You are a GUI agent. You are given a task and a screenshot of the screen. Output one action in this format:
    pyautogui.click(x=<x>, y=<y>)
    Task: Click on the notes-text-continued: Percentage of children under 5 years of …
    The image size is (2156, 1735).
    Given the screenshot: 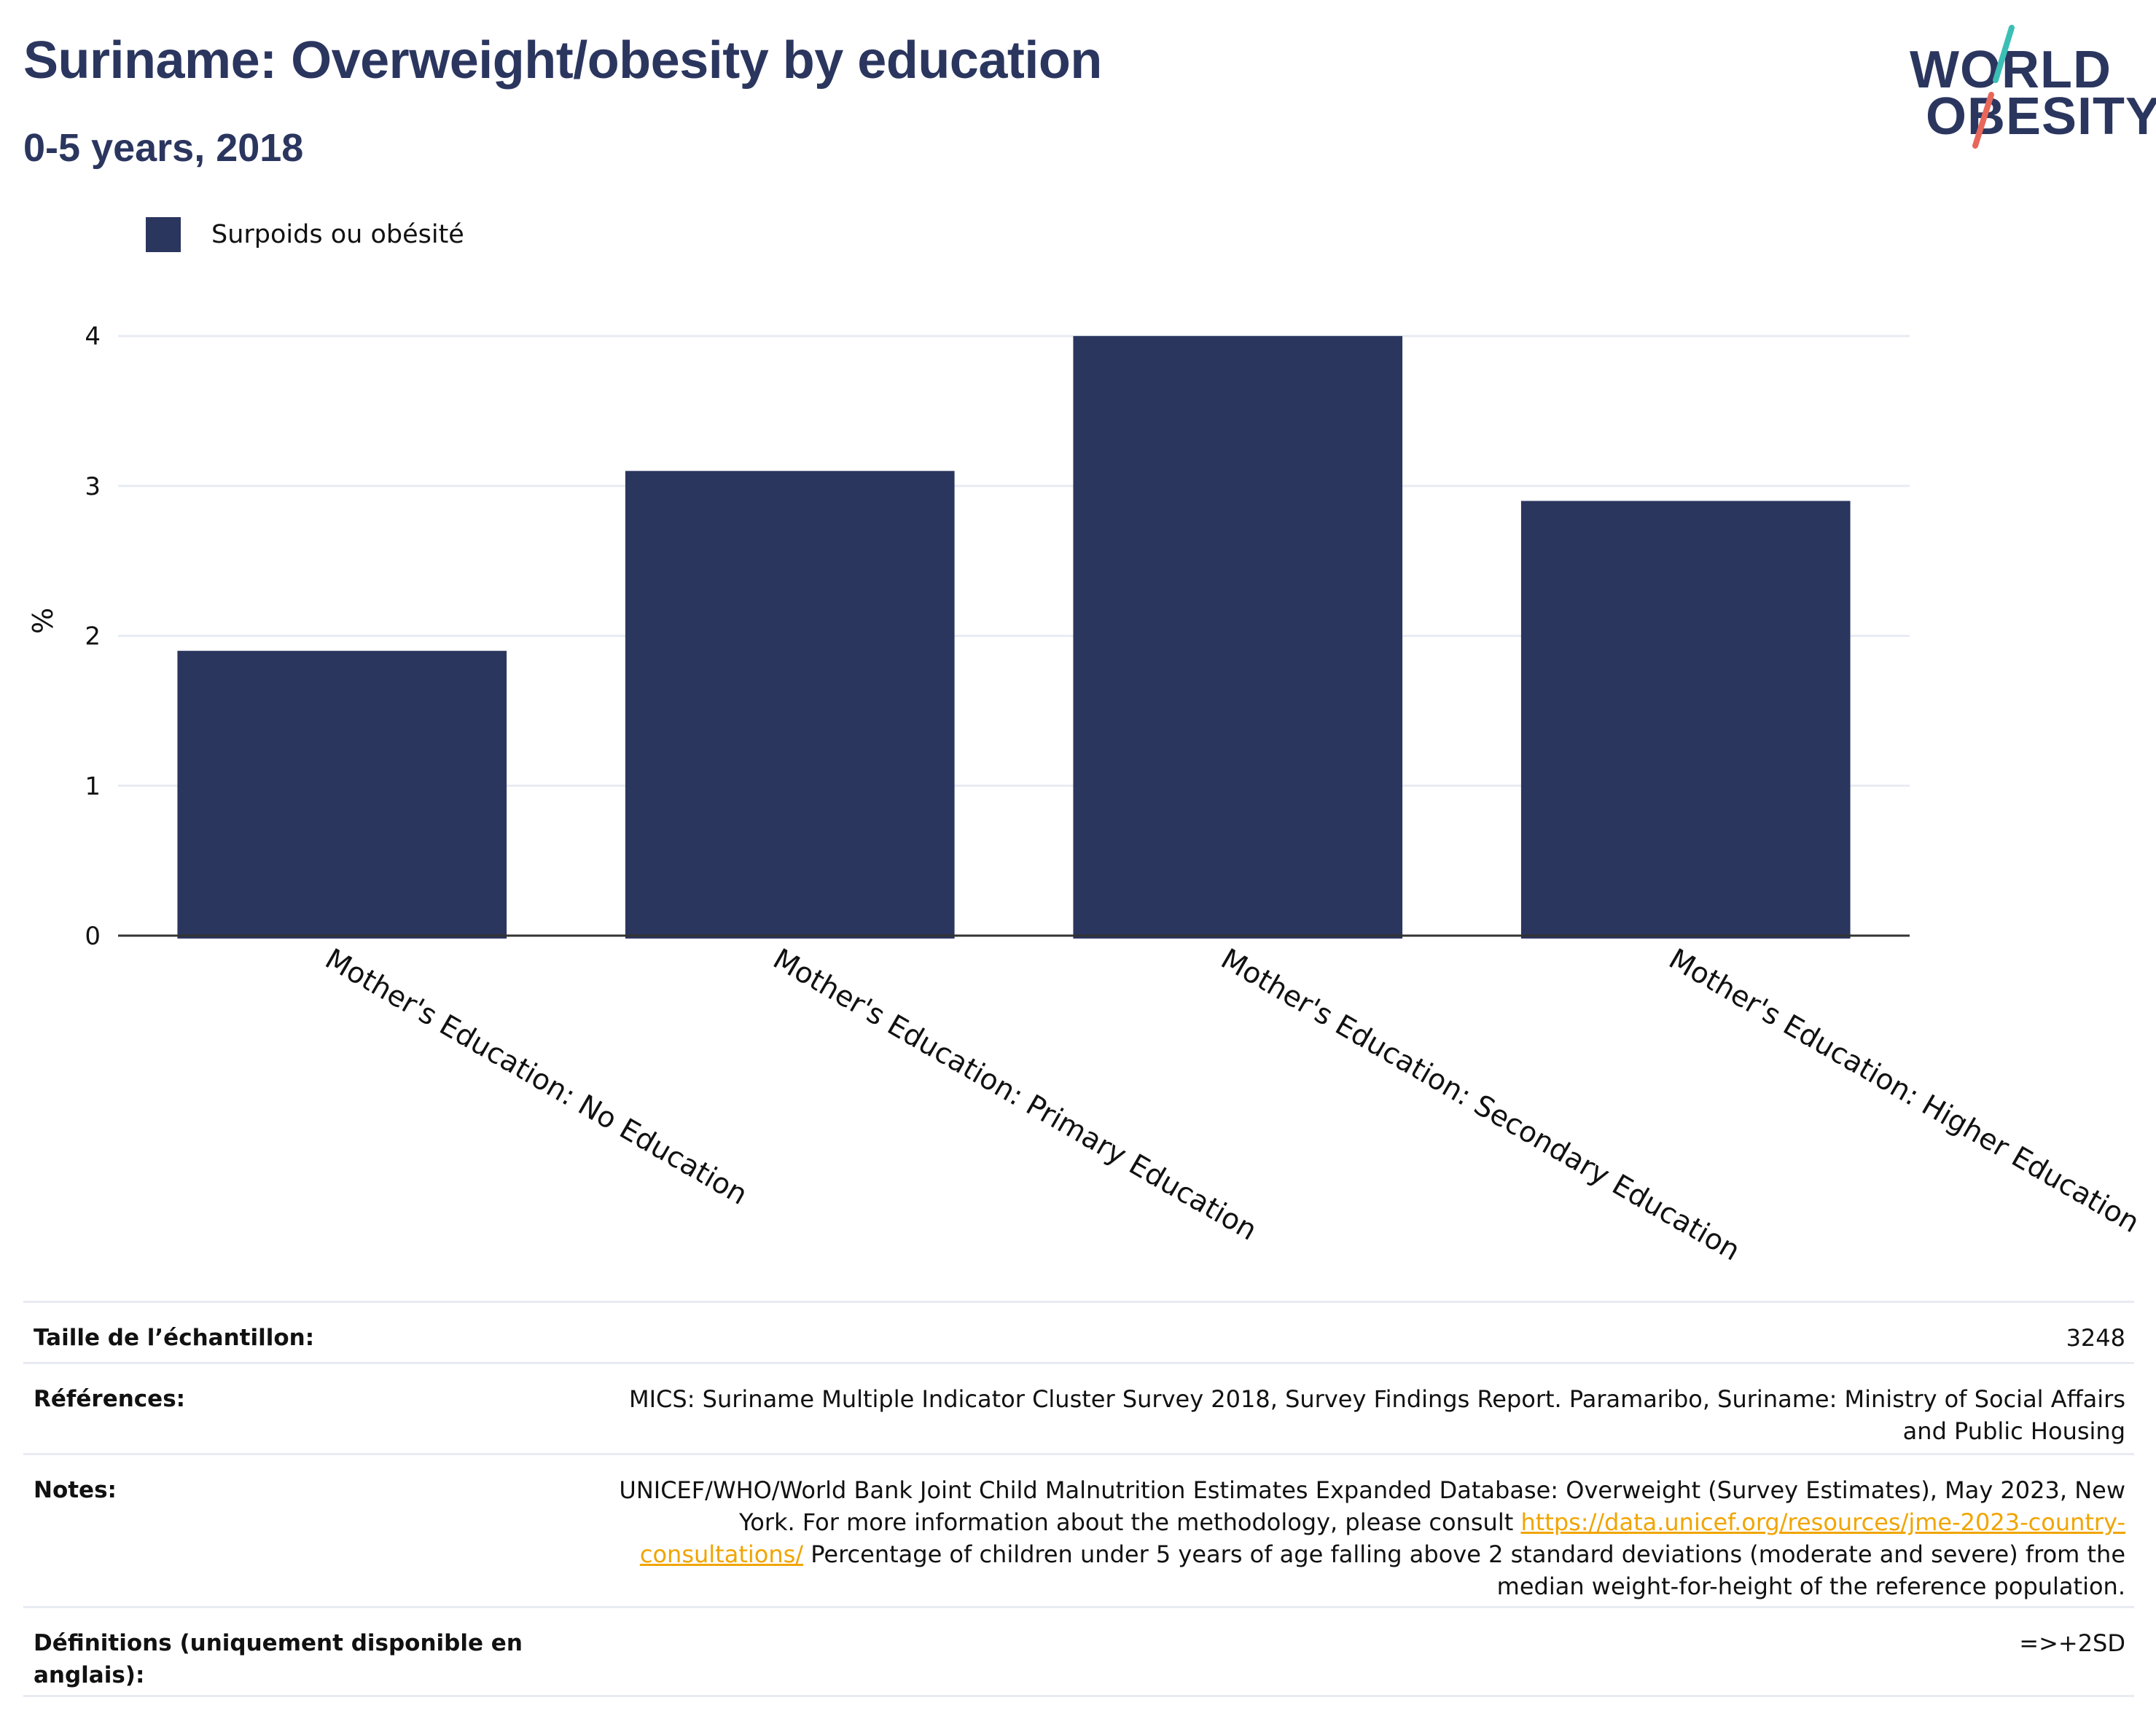 What is the action you would take?
    pyautogui.click(x=1464, y=1570)
    